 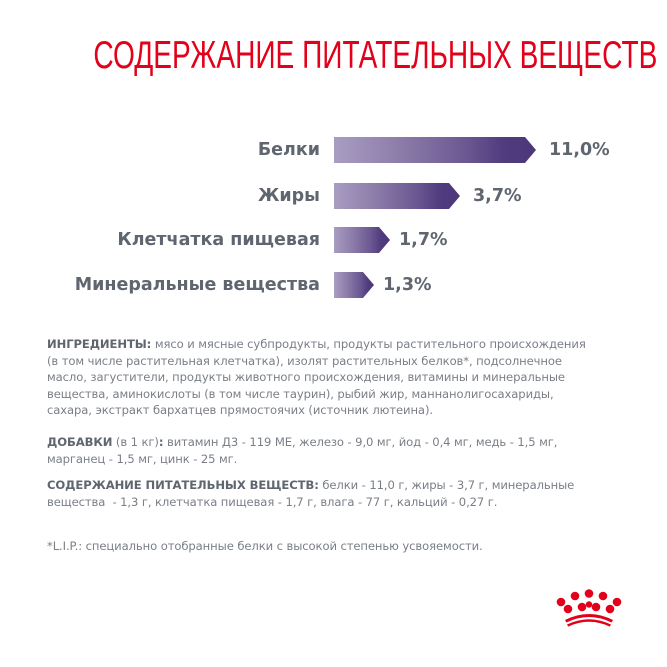 I want to click on nutrients-heading: СОДЕРЖАНИЕ ПИТАТЕЛЬНЫХ ВЕЩЕСТВ:, so click(x=183, y=485).